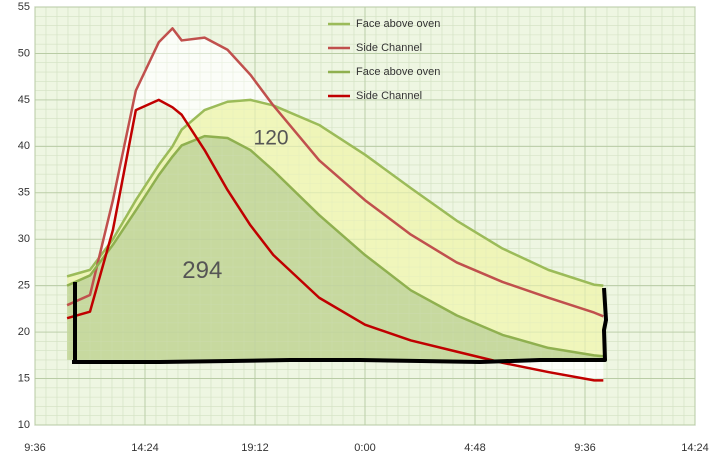 Image resolution: width=721 pixels, height=463 pixels. I want to click on y-tick-label: 20, so click(24, 332).